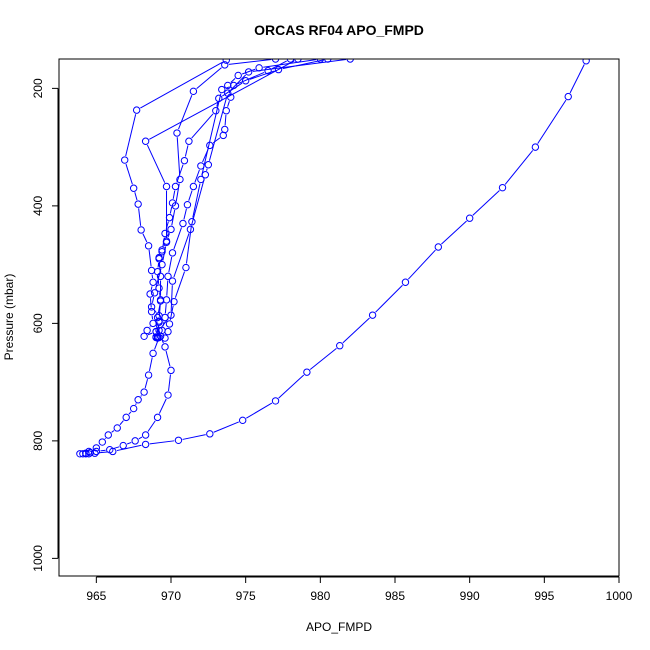 The image size is (650, 650). What do you see at coordinates (9, 317) in the screenshot?
I see `y-axis-label: Pressure (mbar)` at bounding box center [9, 317].